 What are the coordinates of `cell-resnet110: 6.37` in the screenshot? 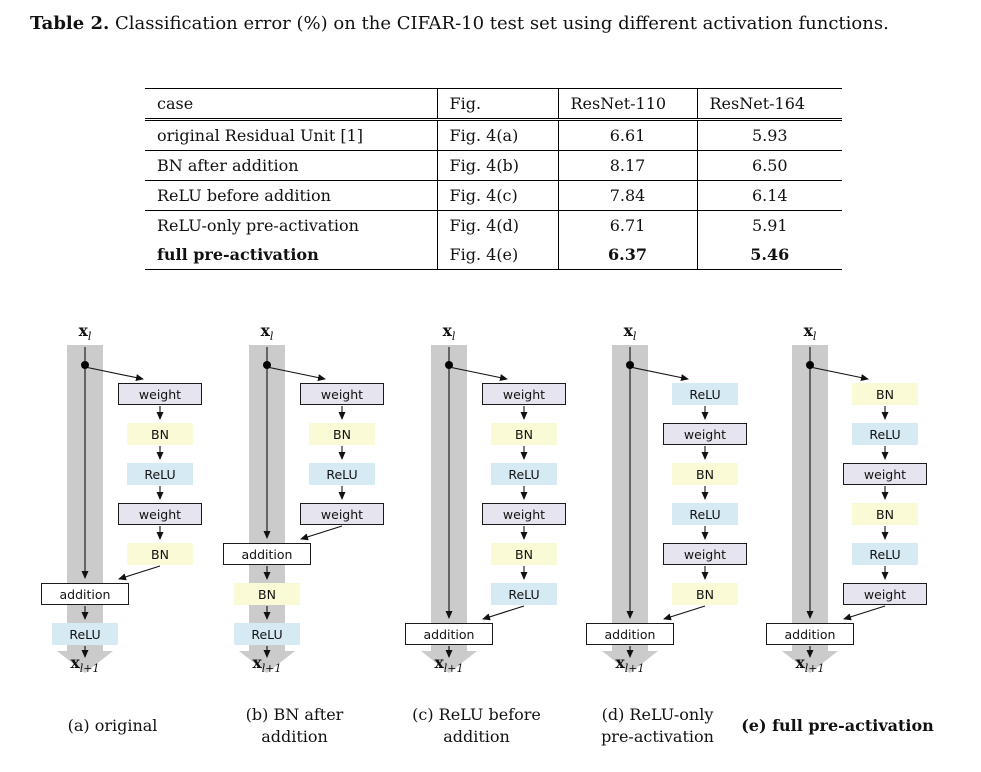 It's located at (627, 255).